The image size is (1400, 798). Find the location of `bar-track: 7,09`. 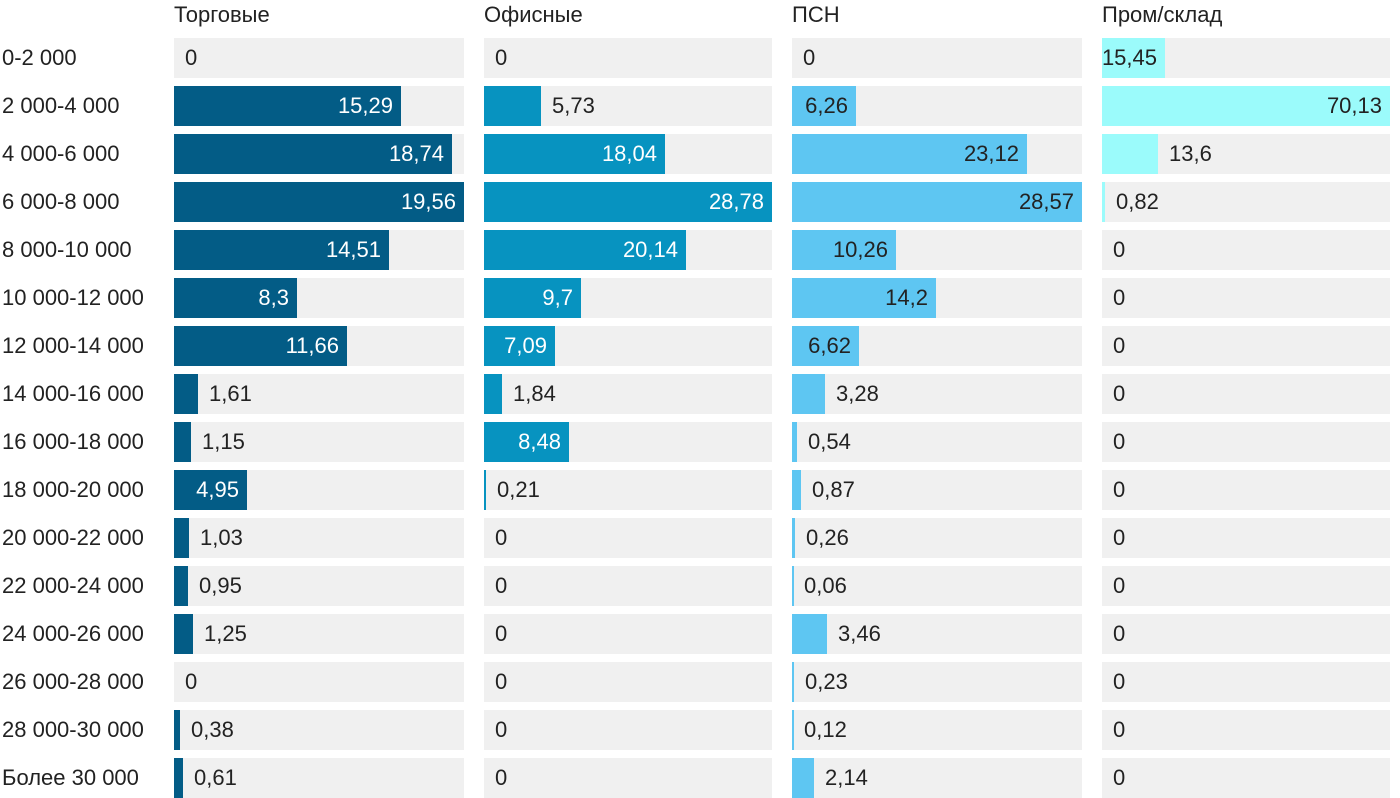

bar-track: 7,09 is located at coordinates (628, 346).